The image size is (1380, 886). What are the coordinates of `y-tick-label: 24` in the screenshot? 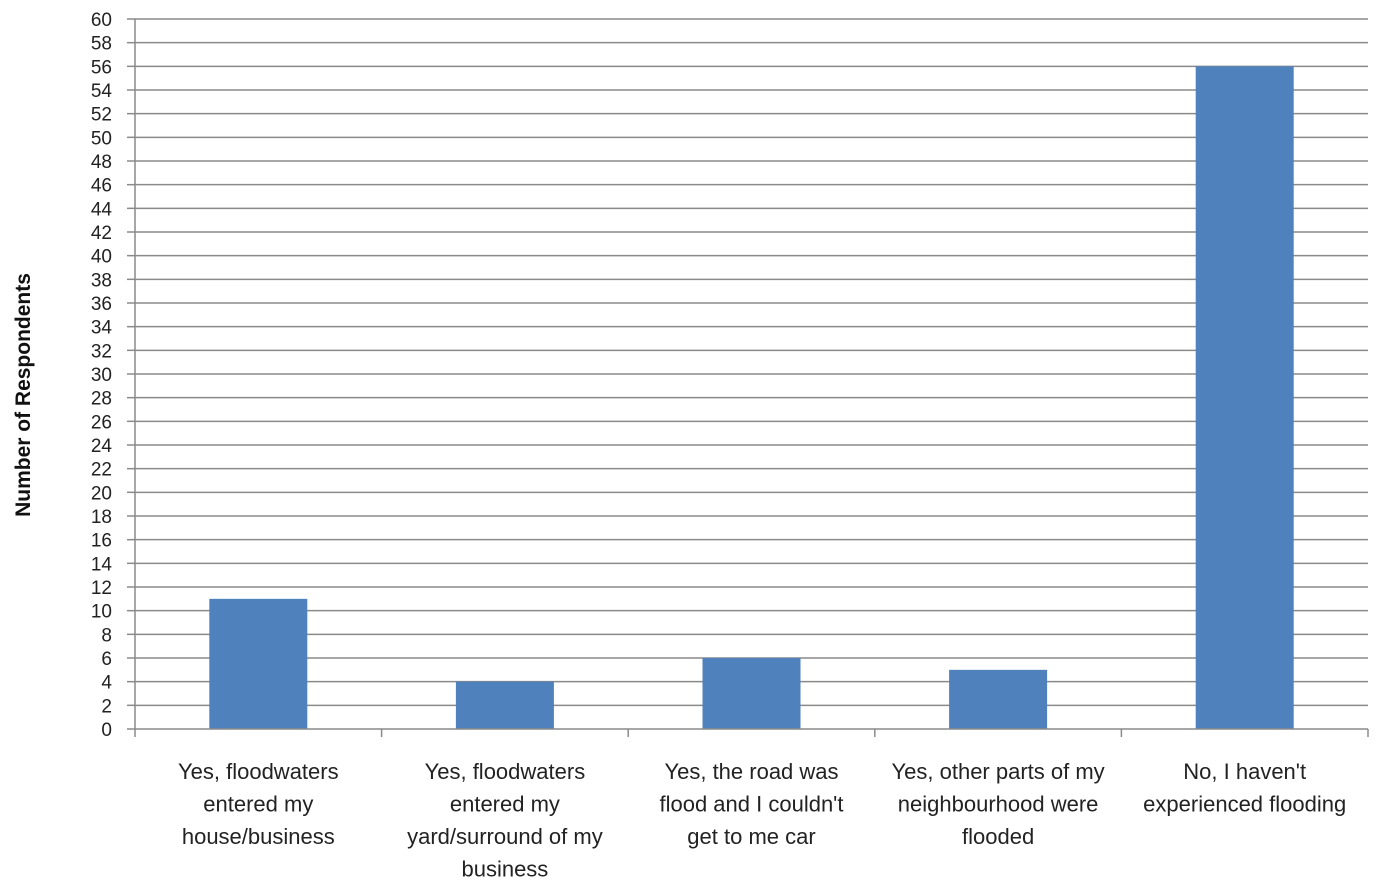 It's located at (102, 446).